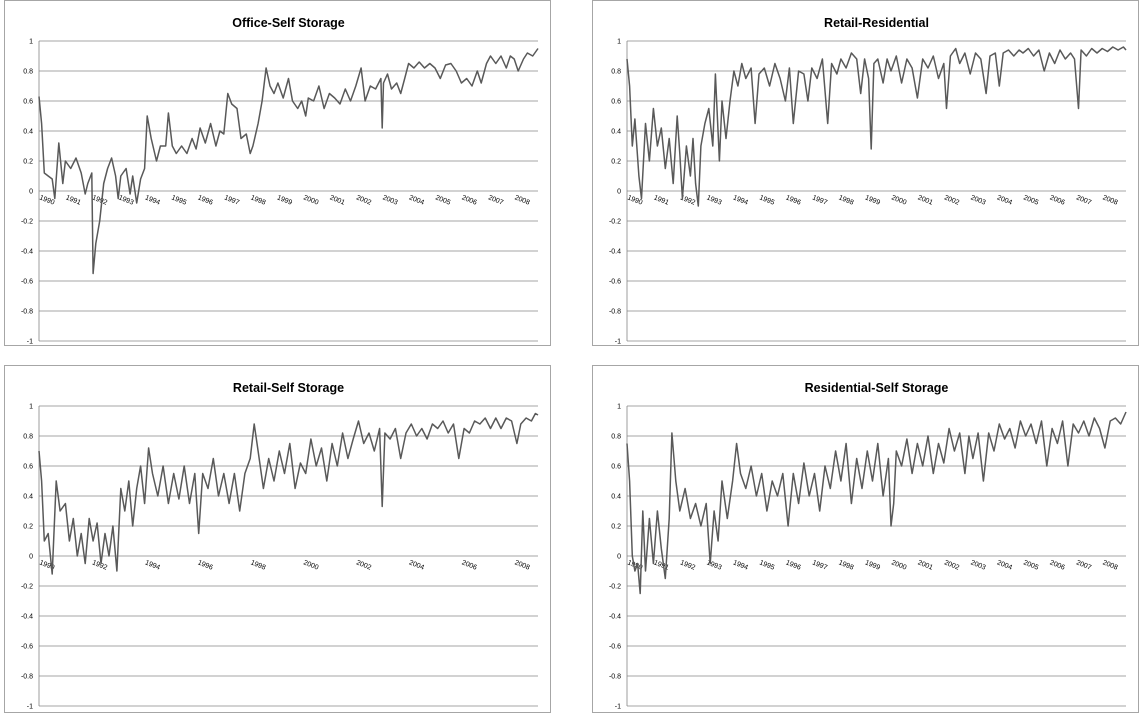 The width and height of the screenshot is (1143, 714). I want to click on chart-title: Residential-Self Storage, so click(877, 388).